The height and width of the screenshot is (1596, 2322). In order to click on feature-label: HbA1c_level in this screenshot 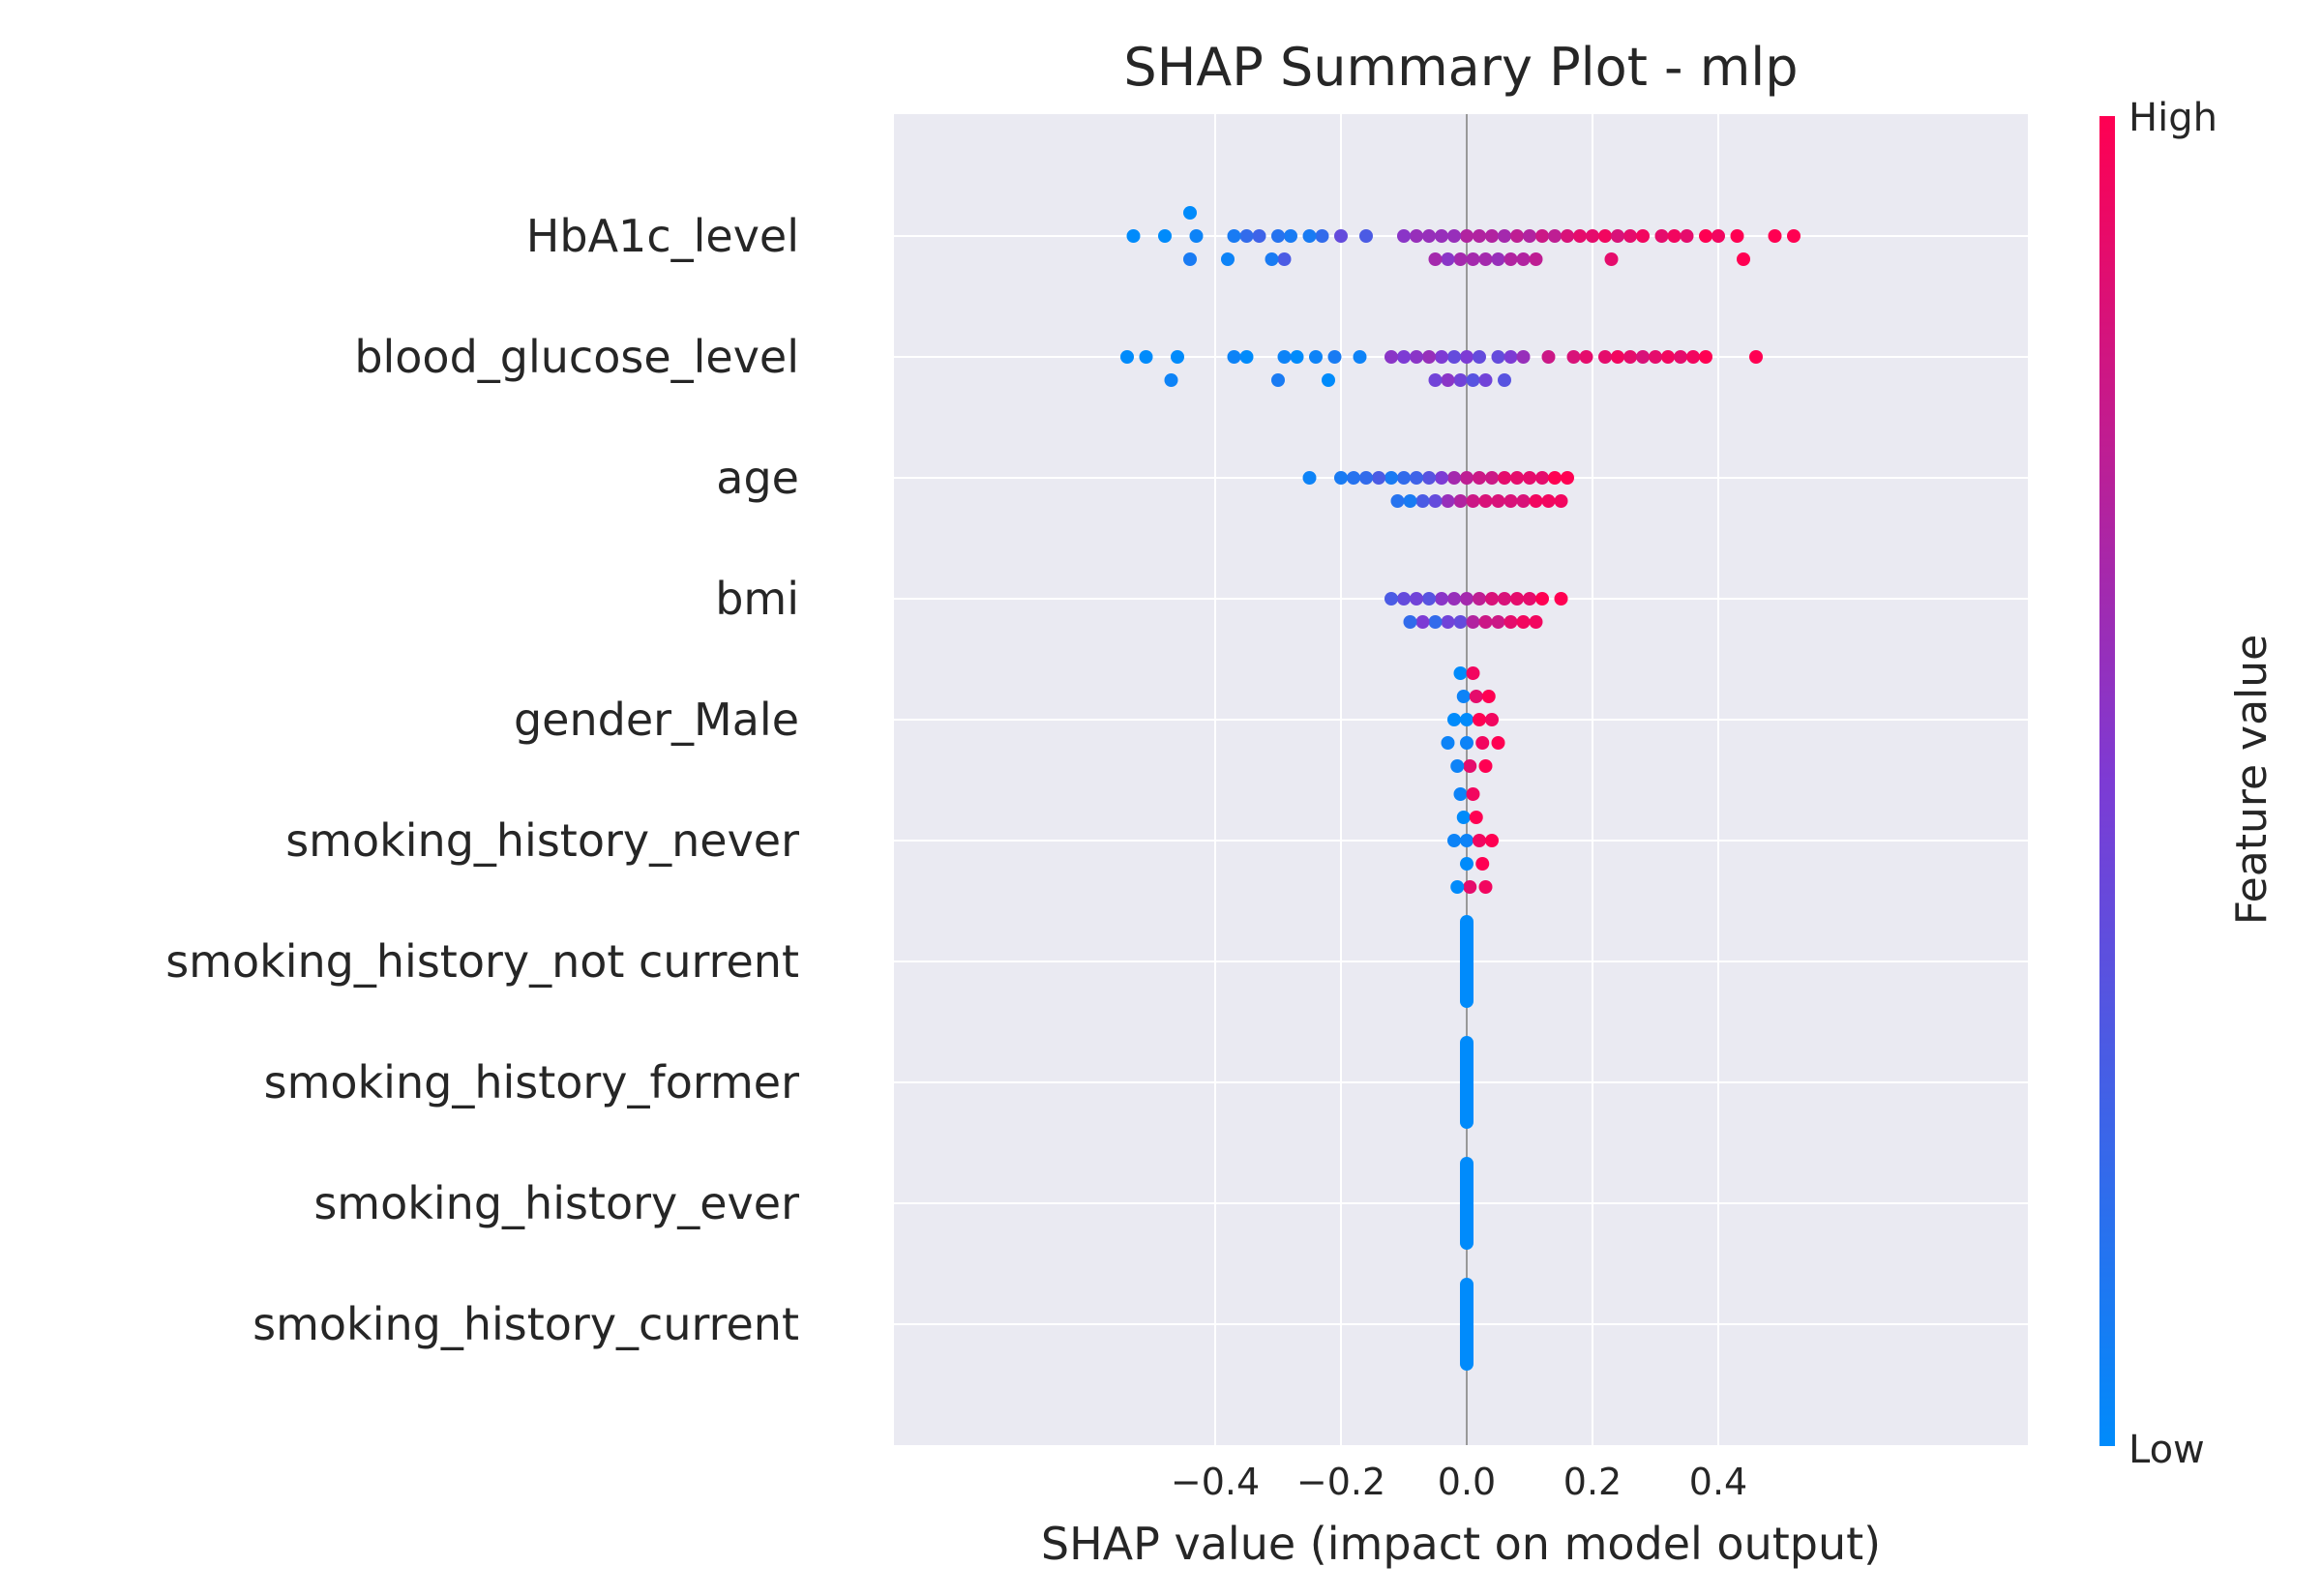, I will do `click(662, 236)`.